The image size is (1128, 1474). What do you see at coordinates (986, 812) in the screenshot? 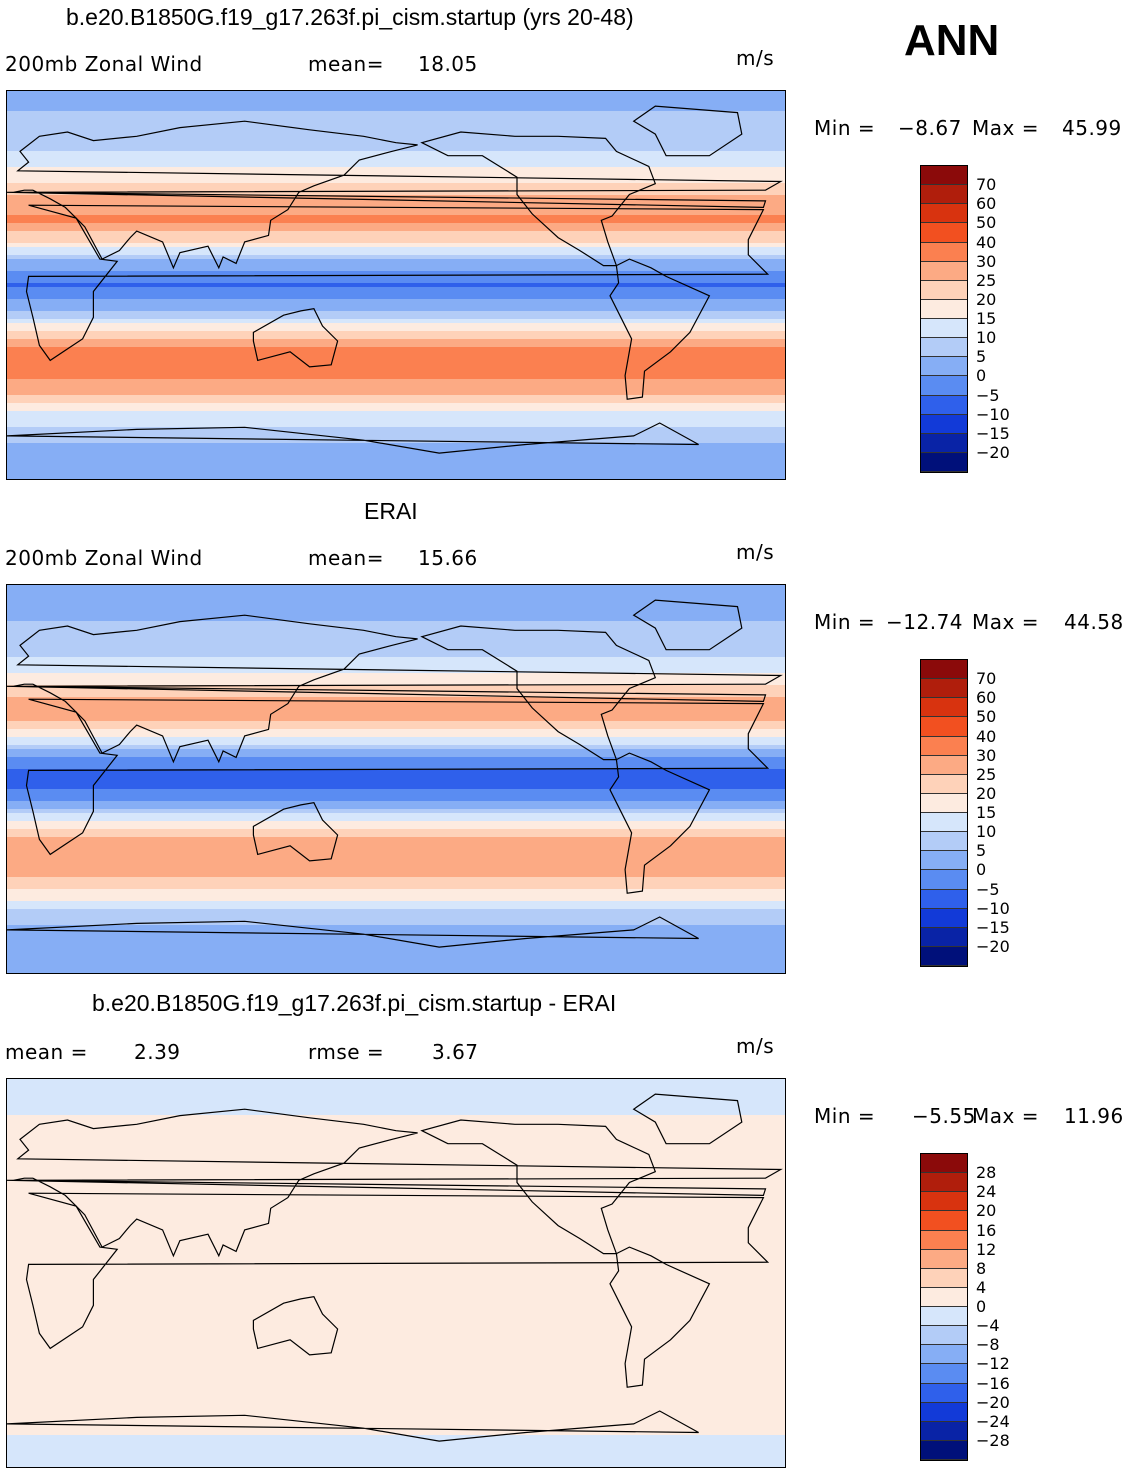
I see `colorbar-tick-label: 15` at bounding box center [986, 812].